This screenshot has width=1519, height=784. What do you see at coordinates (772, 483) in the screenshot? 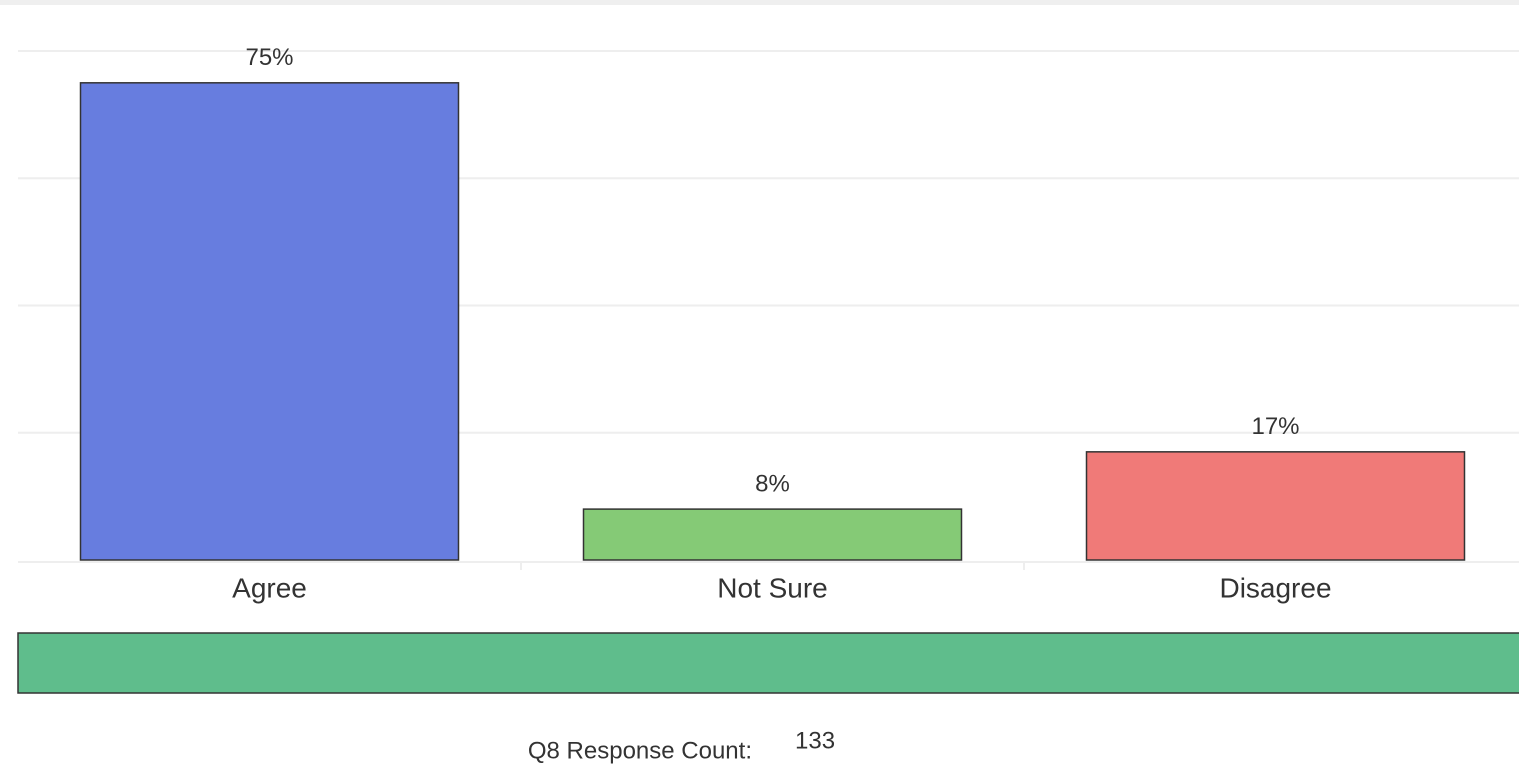
I see `value-label: 8%` at bounding box center [772, 483].